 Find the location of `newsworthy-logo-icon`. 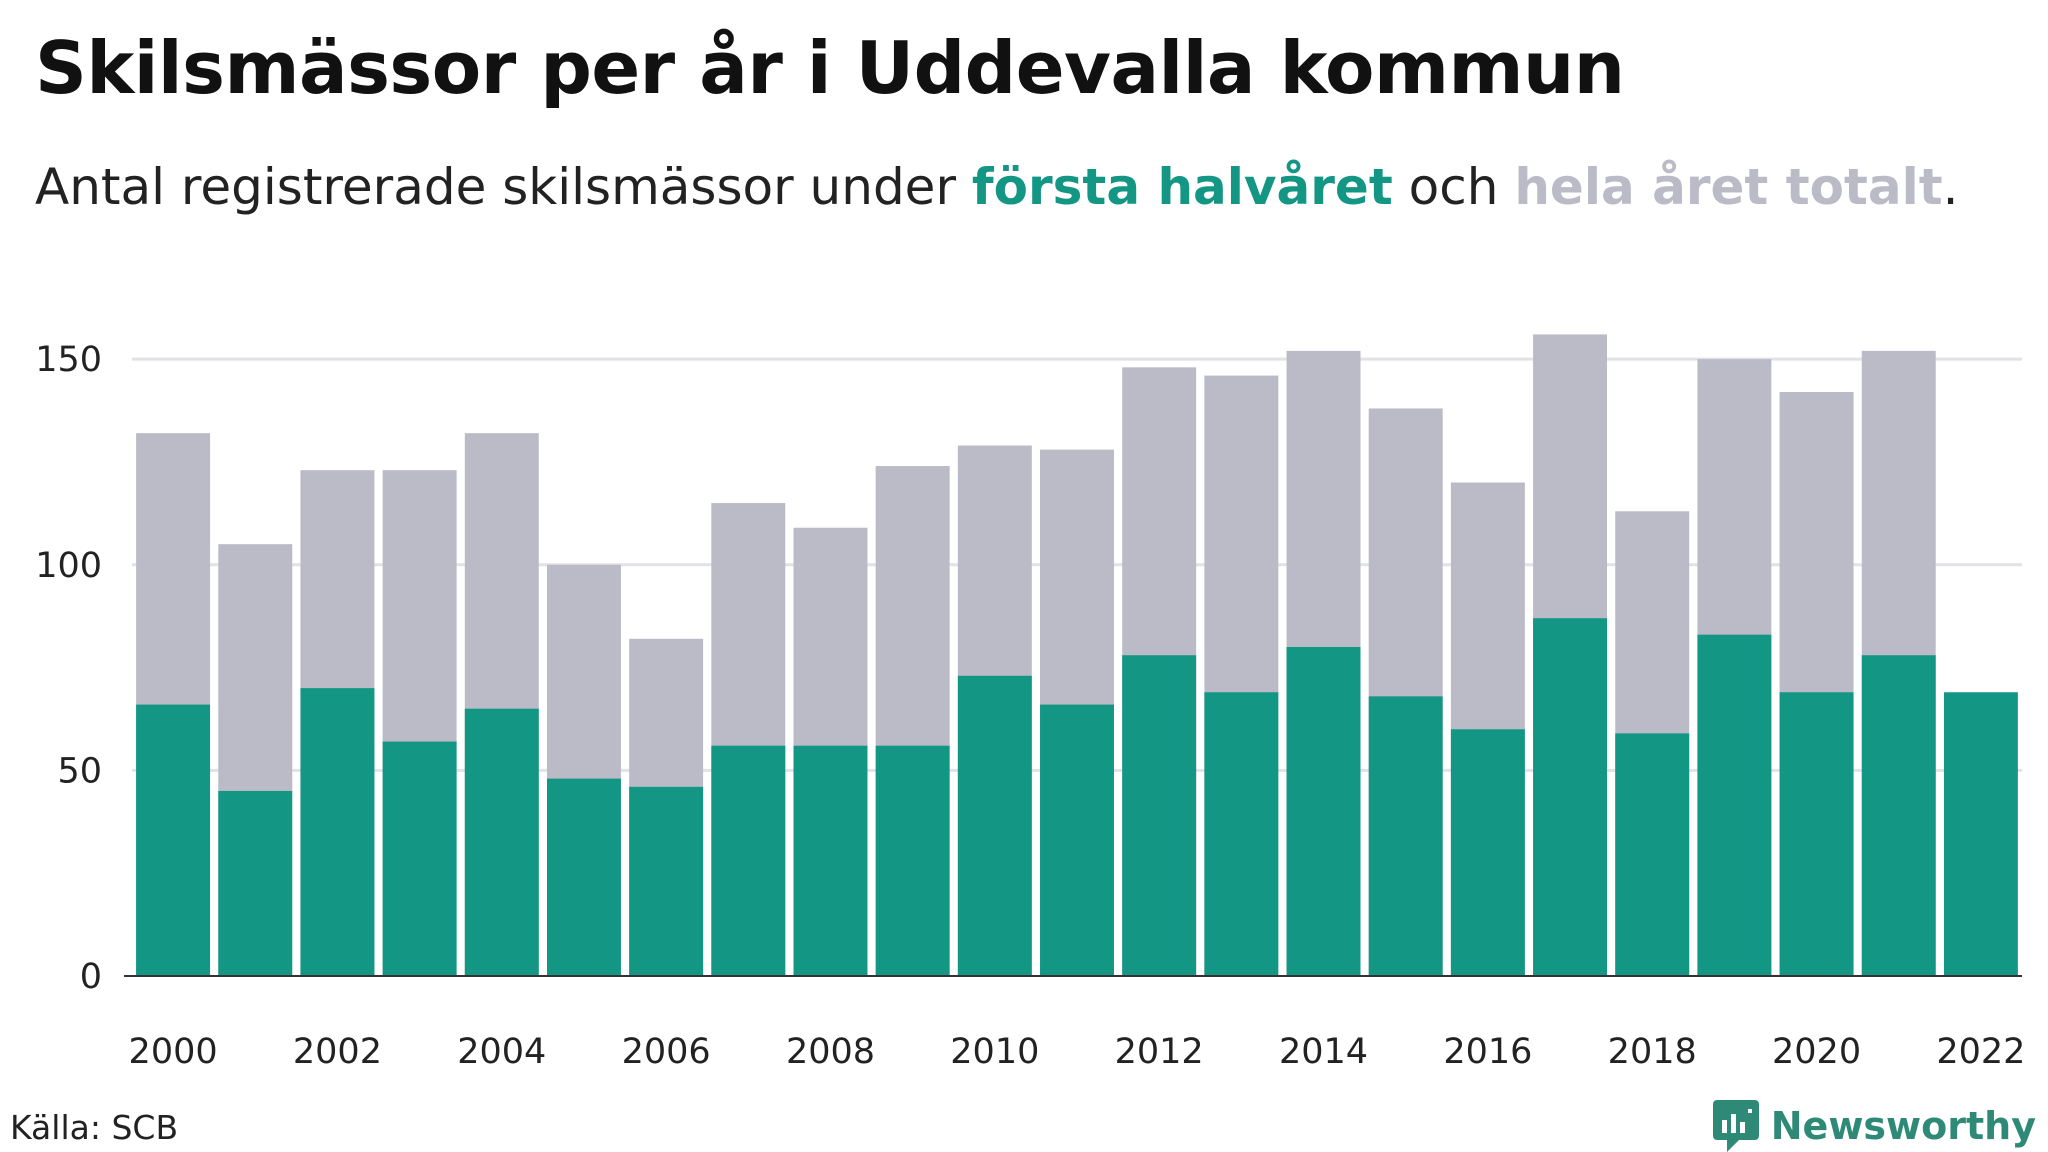

newsworthy-logo-icon is located at coordinates (1735, 1126).